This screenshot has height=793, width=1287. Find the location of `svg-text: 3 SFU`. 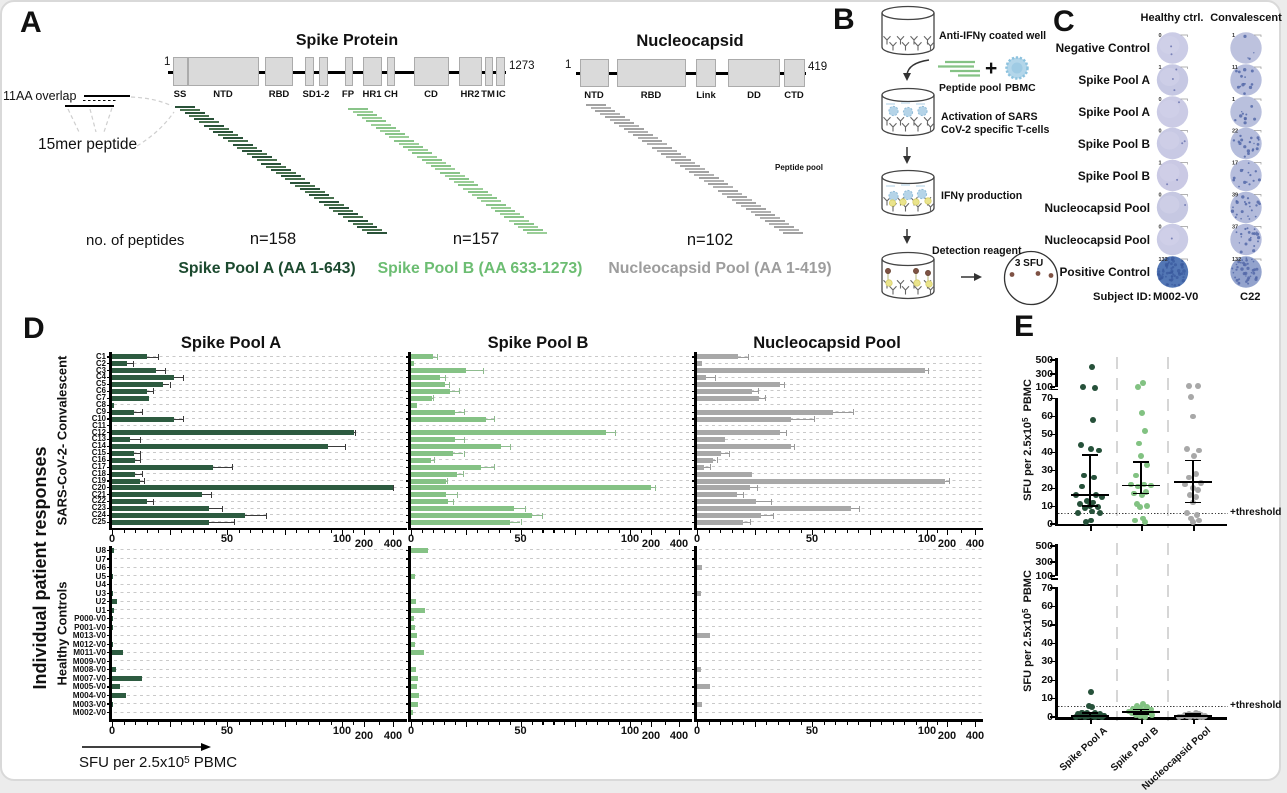

svg-text: 3 SFU is located at coordinates (1029, 263).